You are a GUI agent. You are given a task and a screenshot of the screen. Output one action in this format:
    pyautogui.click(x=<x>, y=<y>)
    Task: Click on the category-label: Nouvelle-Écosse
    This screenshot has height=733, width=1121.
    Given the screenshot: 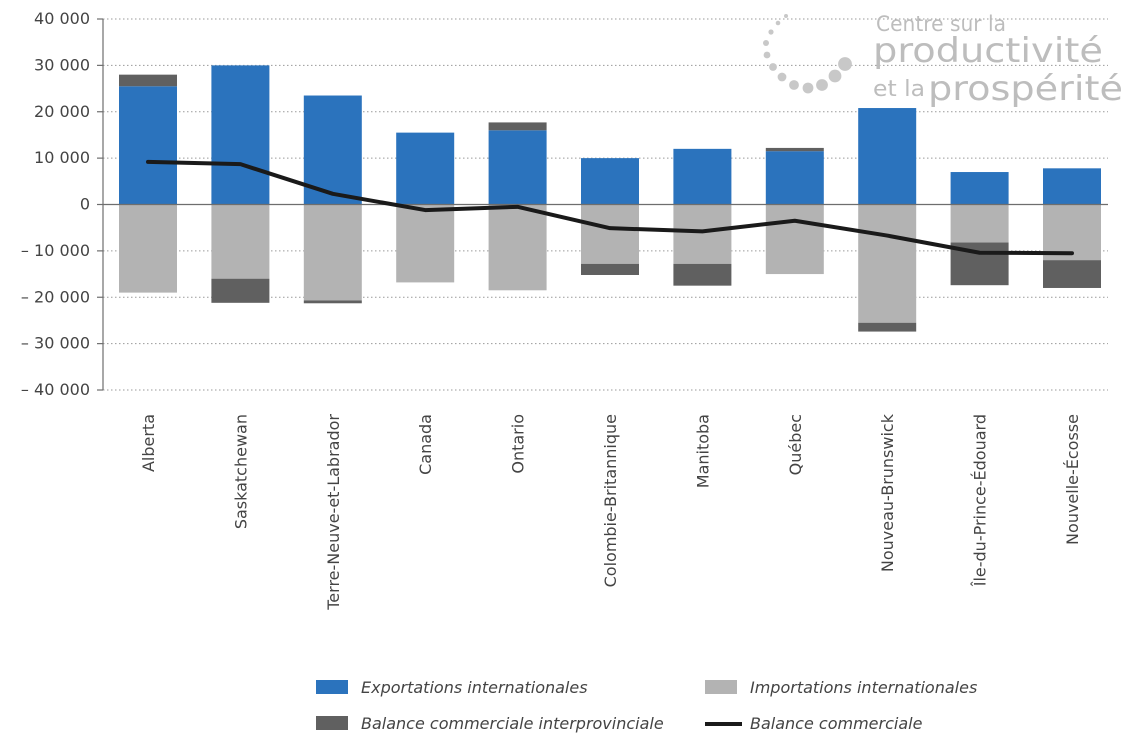 What is the action you would take?
    pyautogui.click(x=1072, y=479)
    